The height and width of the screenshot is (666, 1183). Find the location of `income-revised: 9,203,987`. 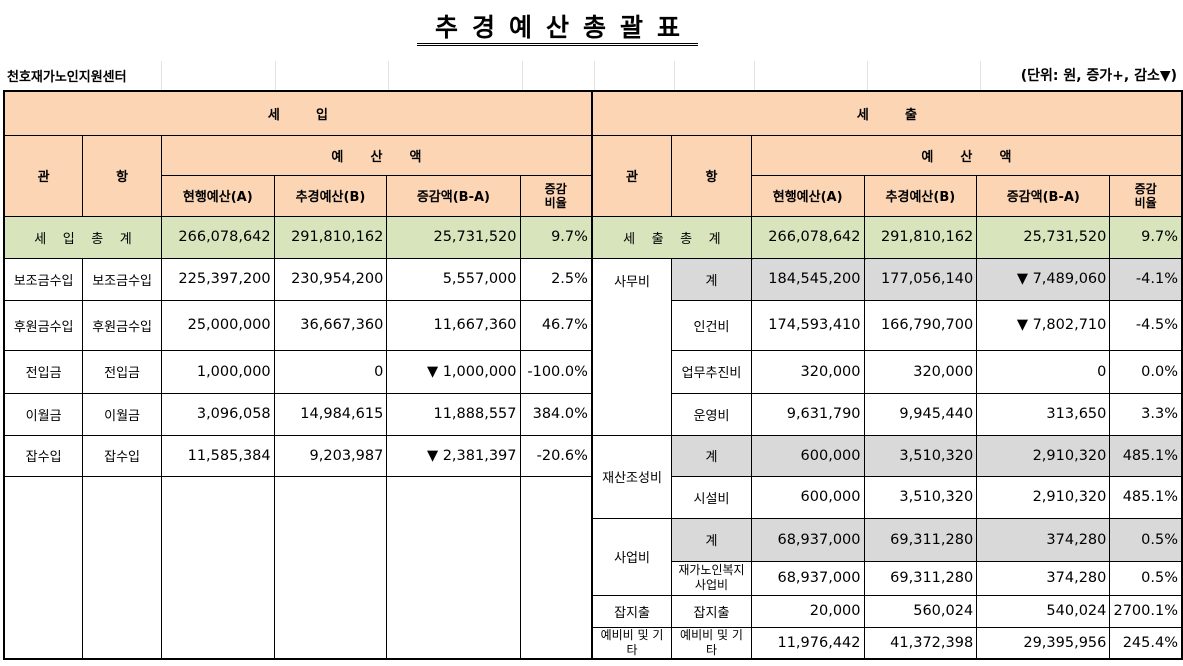

income-revised: 9,203,987 is located at coordinates (330, 455).